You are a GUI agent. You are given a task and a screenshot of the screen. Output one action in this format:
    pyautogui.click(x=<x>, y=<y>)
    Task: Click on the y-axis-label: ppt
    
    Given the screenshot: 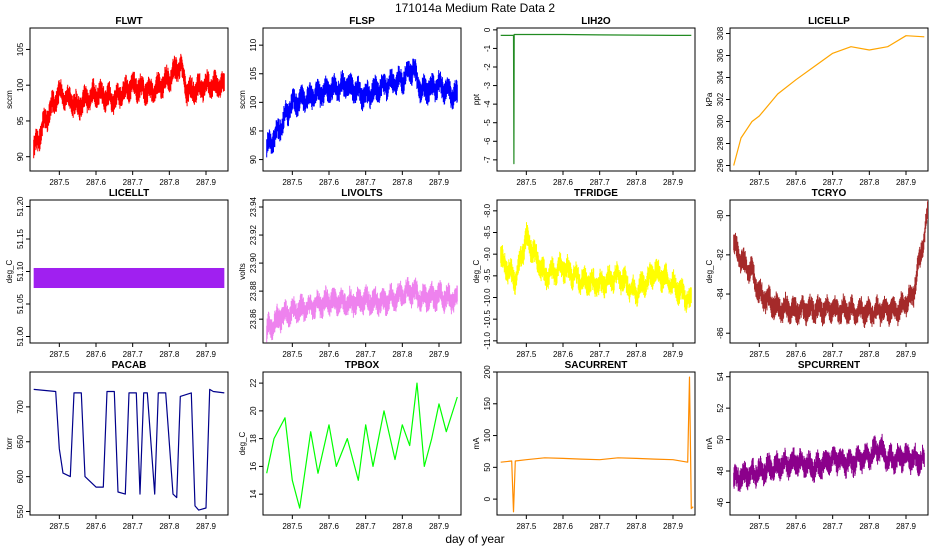 What is the action you would take?
    pyautogui.click(x=476, y=99)
    